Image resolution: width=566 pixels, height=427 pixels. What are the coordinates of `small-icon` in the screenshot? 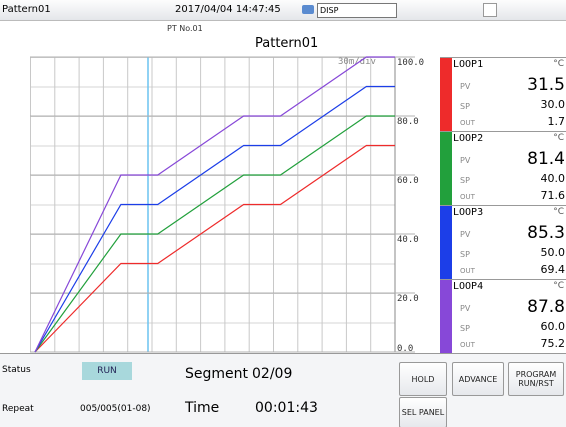 It's located at (490, 10).